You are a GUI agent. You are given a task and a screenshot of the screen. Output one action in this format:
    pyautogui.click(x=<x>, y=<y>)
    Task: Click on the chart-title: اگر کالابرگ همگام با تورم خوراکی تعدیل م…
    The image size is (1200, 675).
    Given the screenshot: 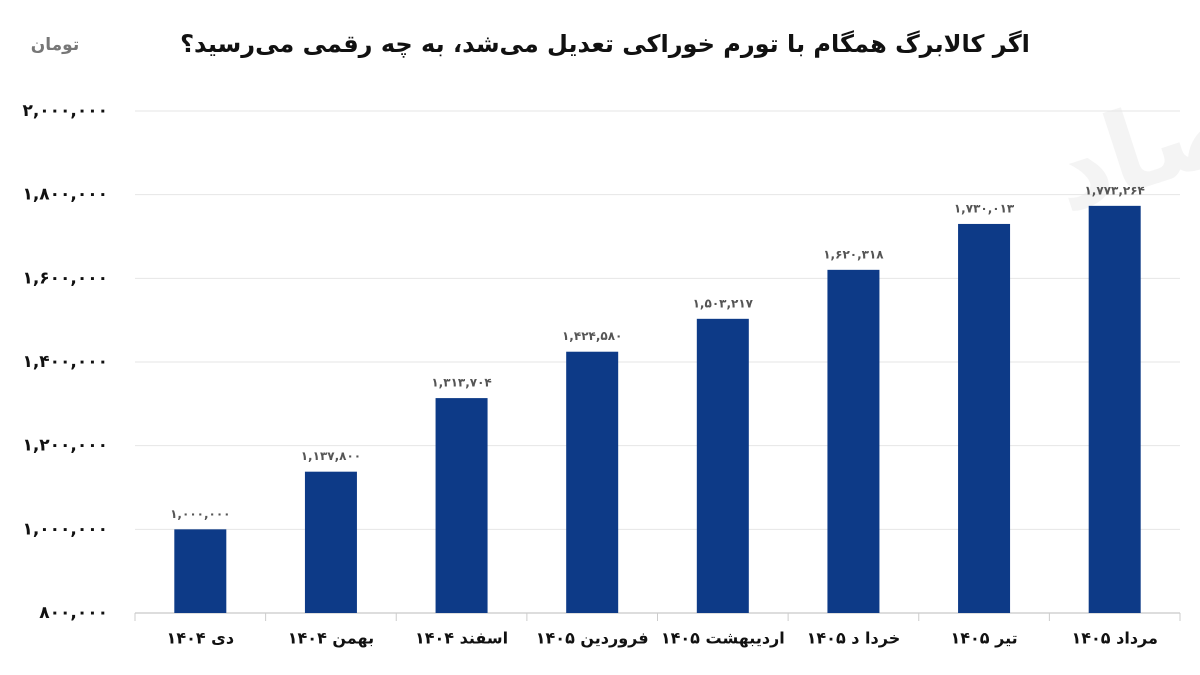 What is the action you would take?
    pyautogui.click(x=605, y=44)
    